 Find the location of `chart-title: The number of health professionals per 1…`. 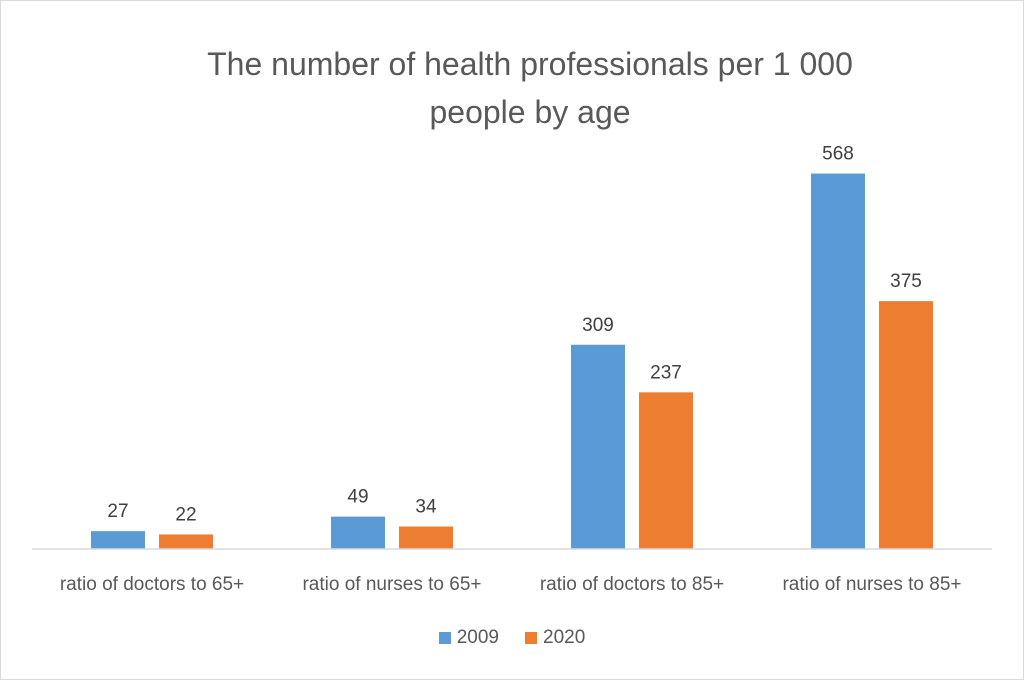

chart-title: The number of health professionals per 1… is located at coordinates (530, 88).